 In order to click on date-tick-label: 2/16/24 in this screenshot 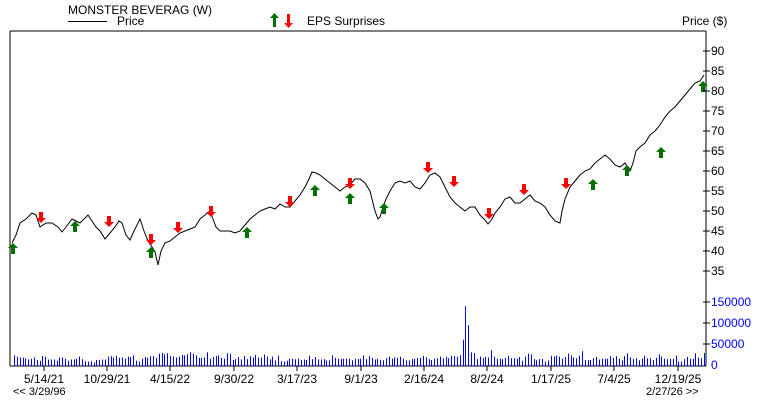, I will do `click(424, 379)`.